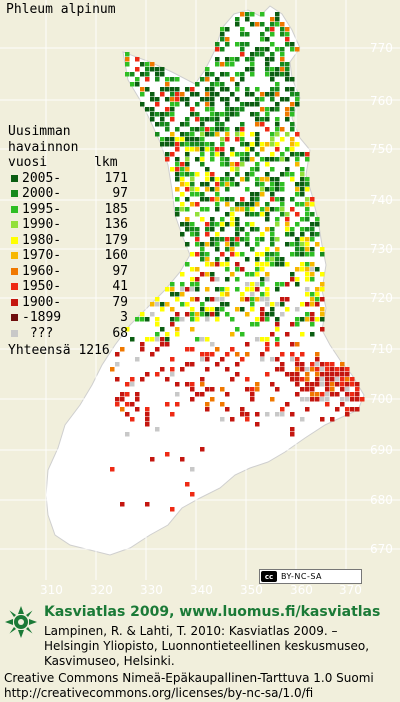  What do you see at coordinates (68, 210) in the screenshot?
I see `legend-row: 1995- 185` at bounding box center [68, 210].